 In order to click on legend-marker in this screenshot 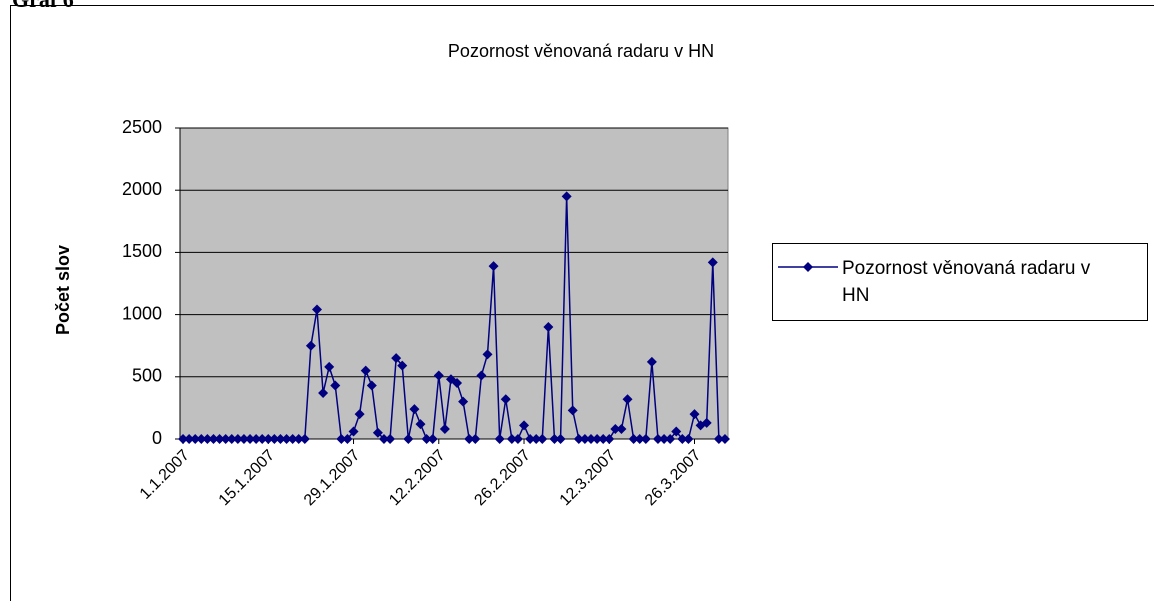, I will do `click(808, 267)`.